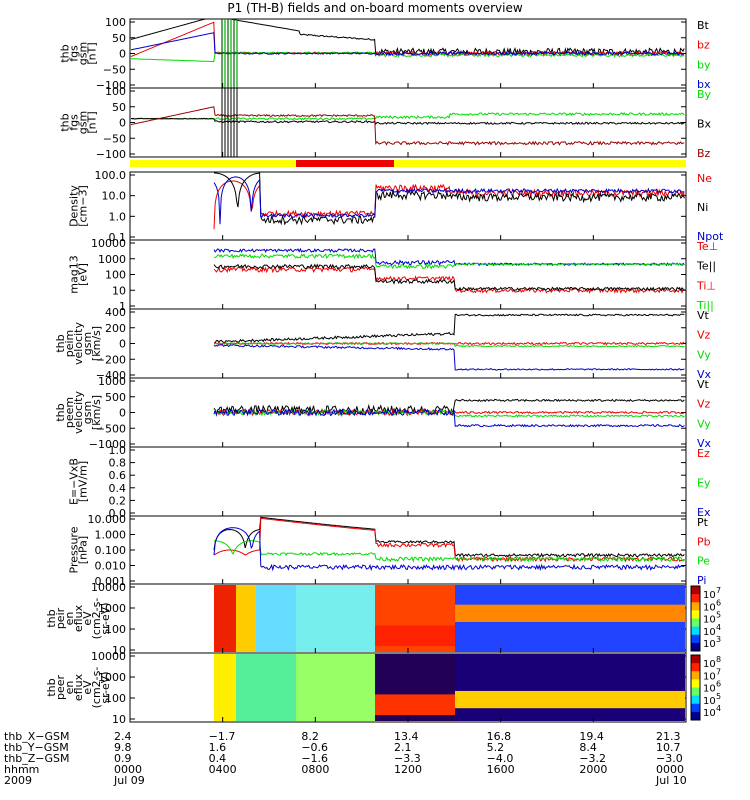 This screenshot has height=800, width=750. I want to click on y-tick-label: 0.4, so click(118, 488).